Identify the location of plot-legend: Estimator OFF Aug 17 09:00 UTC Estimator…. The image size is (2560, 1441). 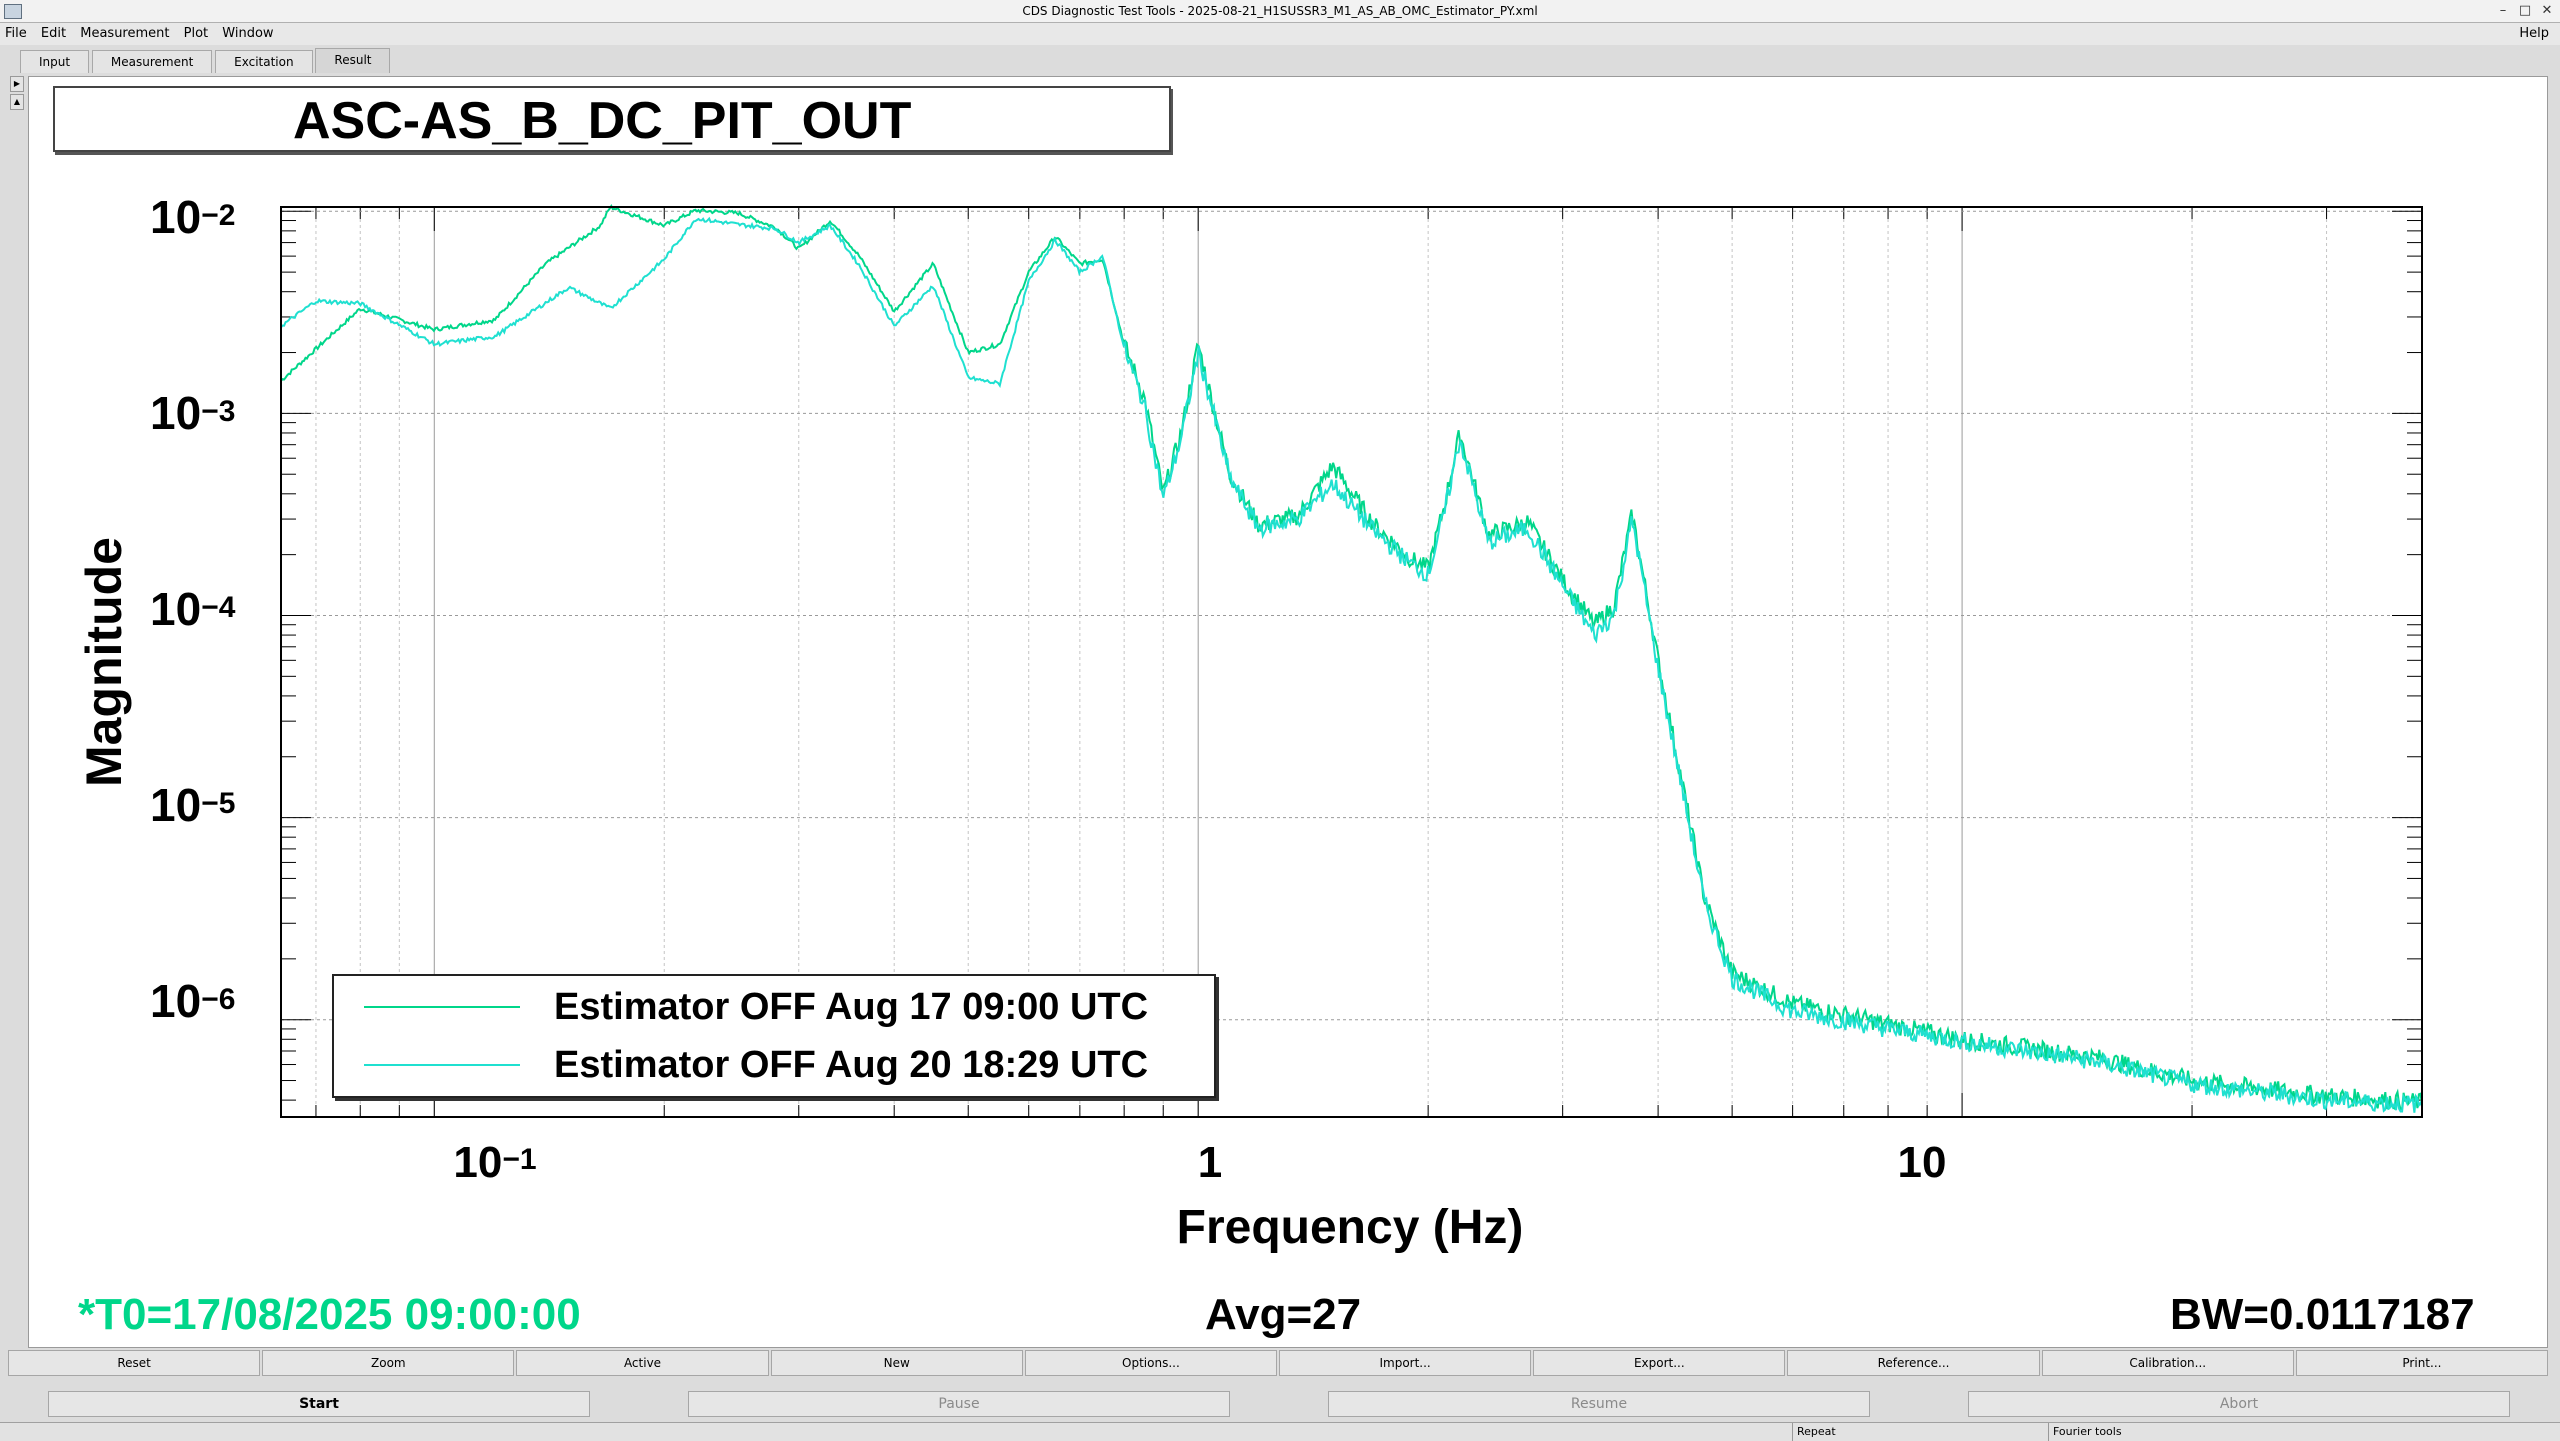
(774, 1036).